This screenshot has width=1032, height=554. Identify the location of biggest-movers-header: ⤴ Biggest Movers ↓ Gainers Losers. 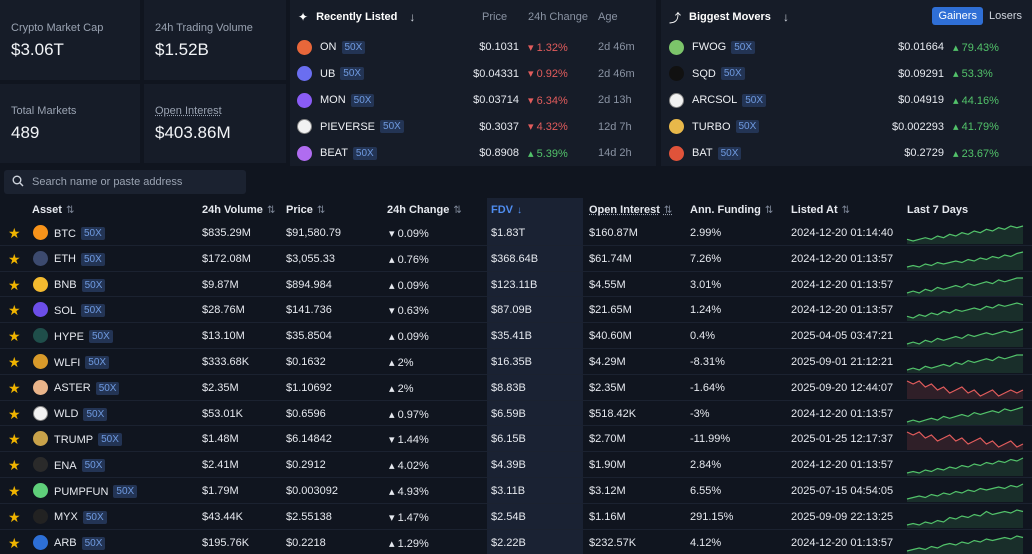
(846, 17).